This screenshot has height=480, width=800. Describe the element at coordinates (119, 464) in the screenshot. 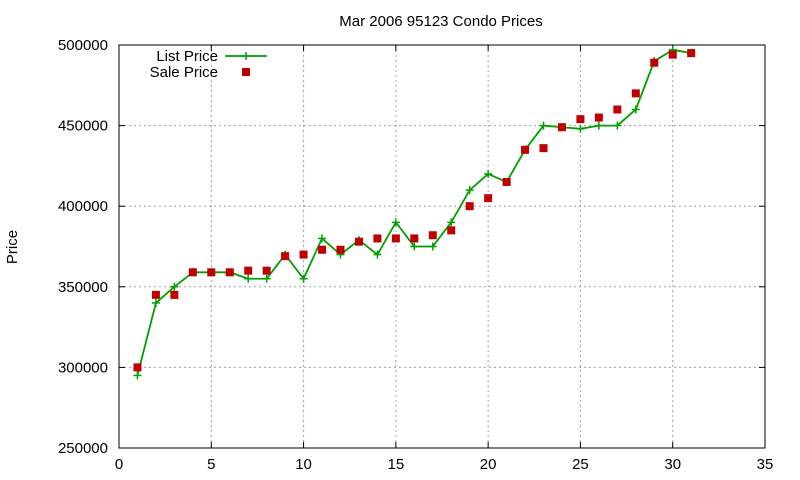

I see `x-tick-label: 0` at that location.